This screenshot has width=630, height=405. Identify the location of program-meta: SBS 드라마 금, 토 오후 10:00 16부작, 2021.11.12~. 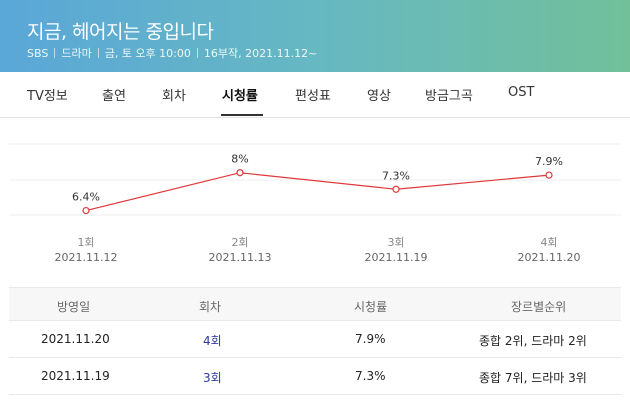
(172, 53).